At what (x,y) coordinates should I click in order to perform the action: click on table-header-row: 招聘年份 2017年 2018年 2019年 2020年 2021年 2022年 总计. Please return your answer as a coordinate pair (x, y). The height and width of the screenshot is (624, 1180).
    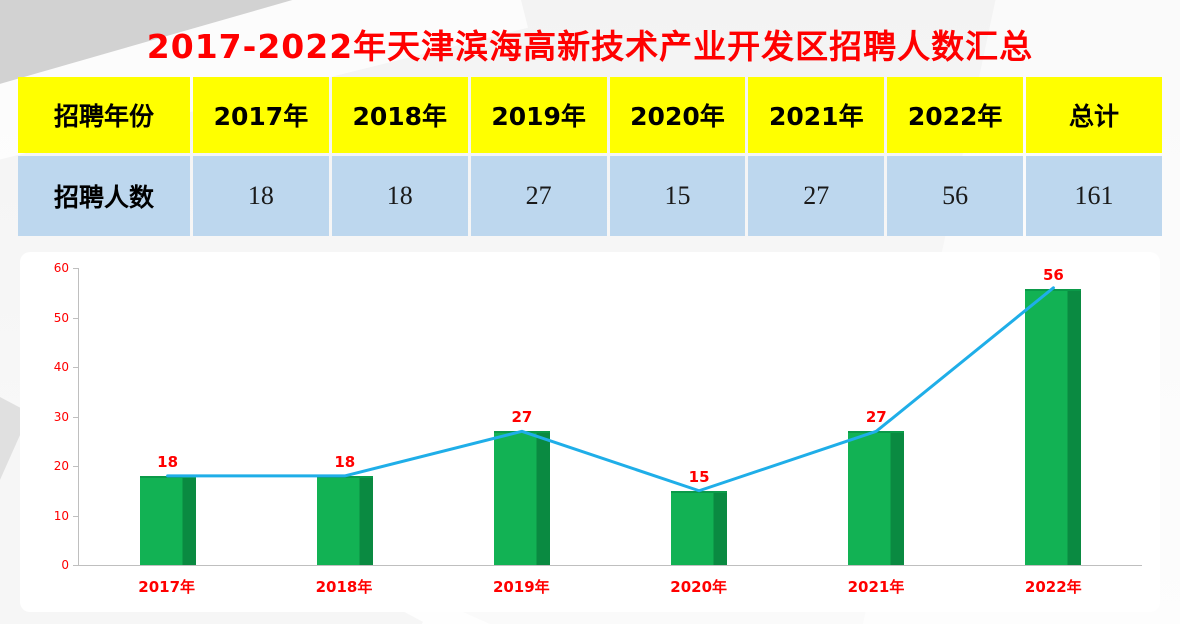
    Looking at the image, I should click on (590, 115).